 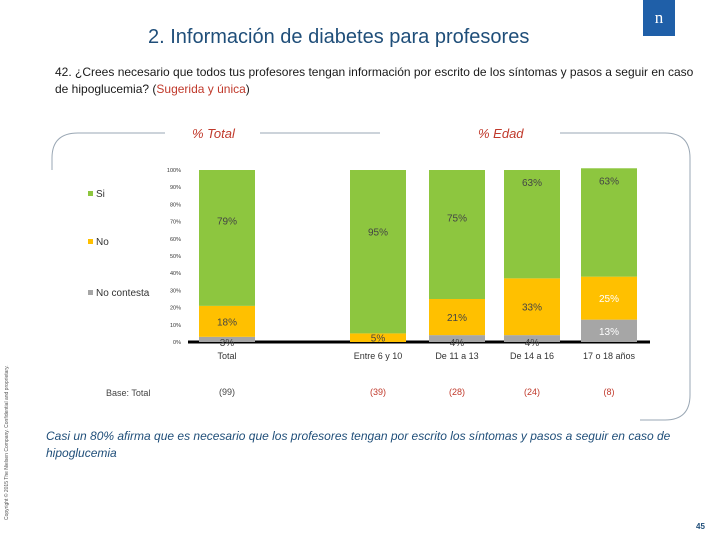 I want to click on data-label: 3%, so click(x=227, y=343).